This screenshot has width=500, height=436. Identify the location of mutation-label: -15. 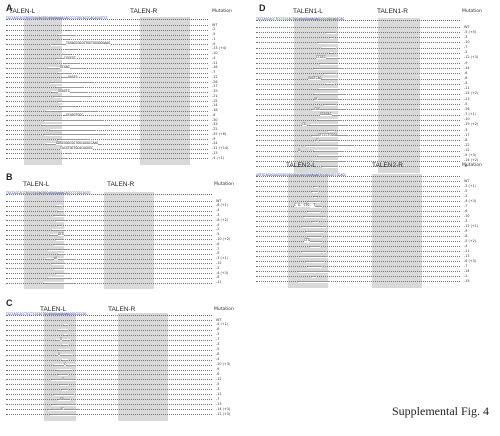
(215, 100).